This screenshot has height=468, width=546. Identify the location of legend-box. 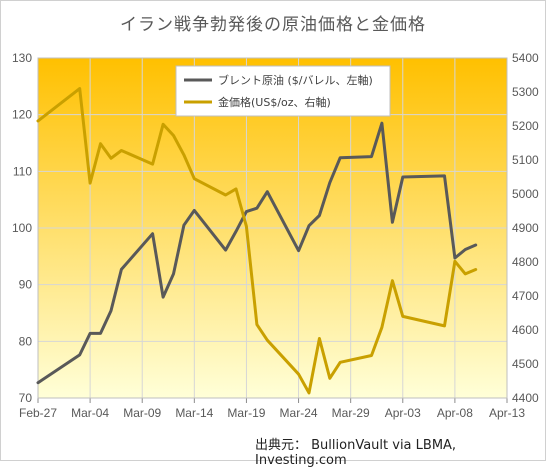
(283, 91).